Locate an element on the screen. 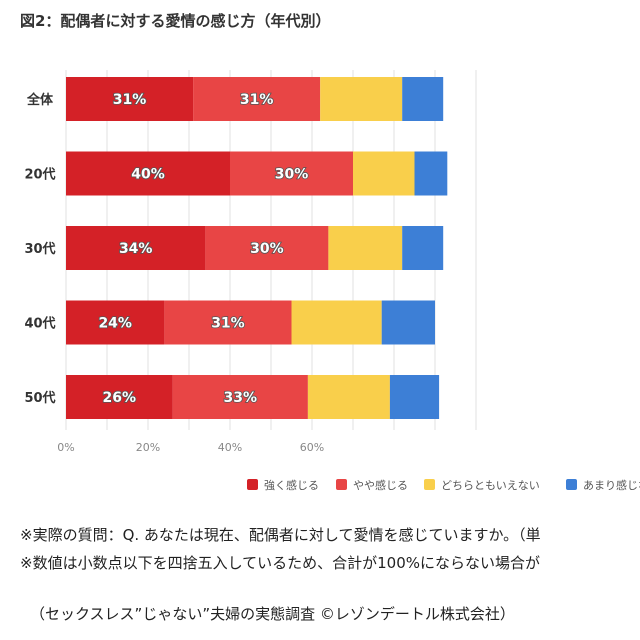  data-label: 26% is located at coordinates (120, 398).